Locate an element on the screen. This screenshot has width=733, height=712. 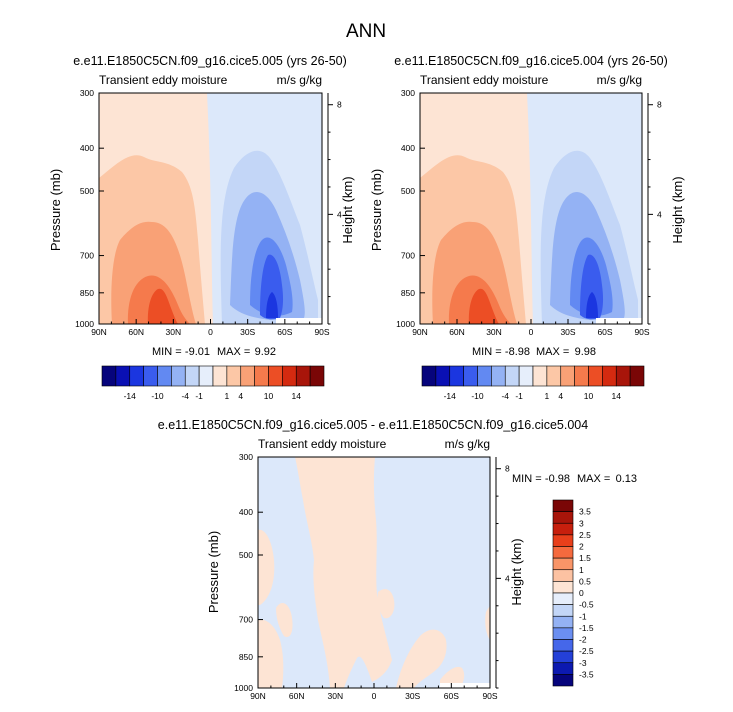
panel-2-min-value: -8.98 is located at coordinates (517, 352).